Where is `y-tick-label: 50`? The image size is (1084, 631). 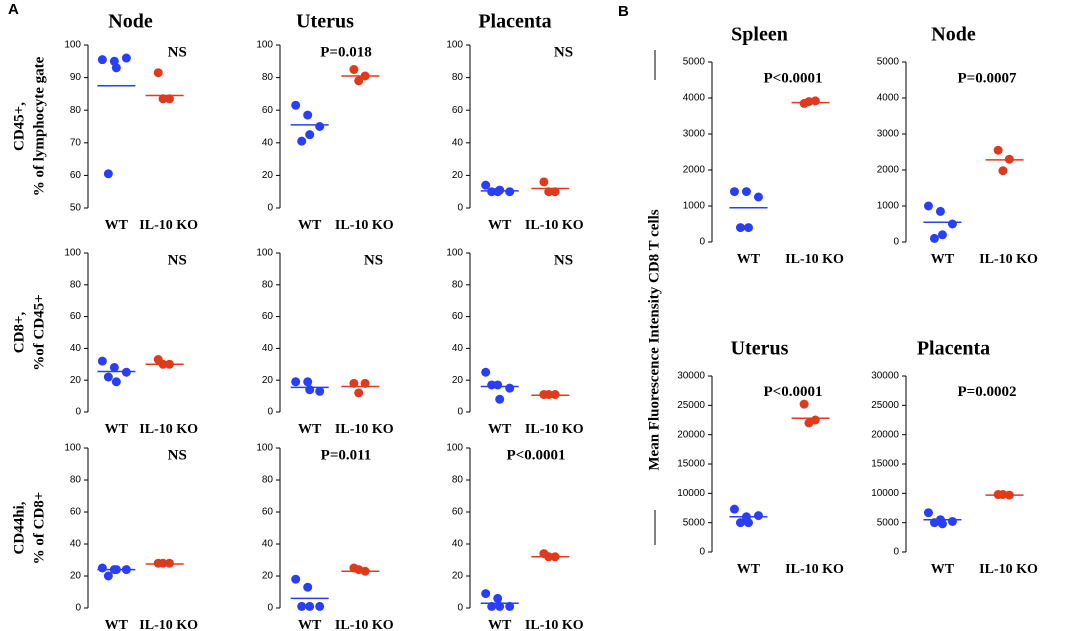
y-tick-label: 50 is located at coordinates (76, 208).